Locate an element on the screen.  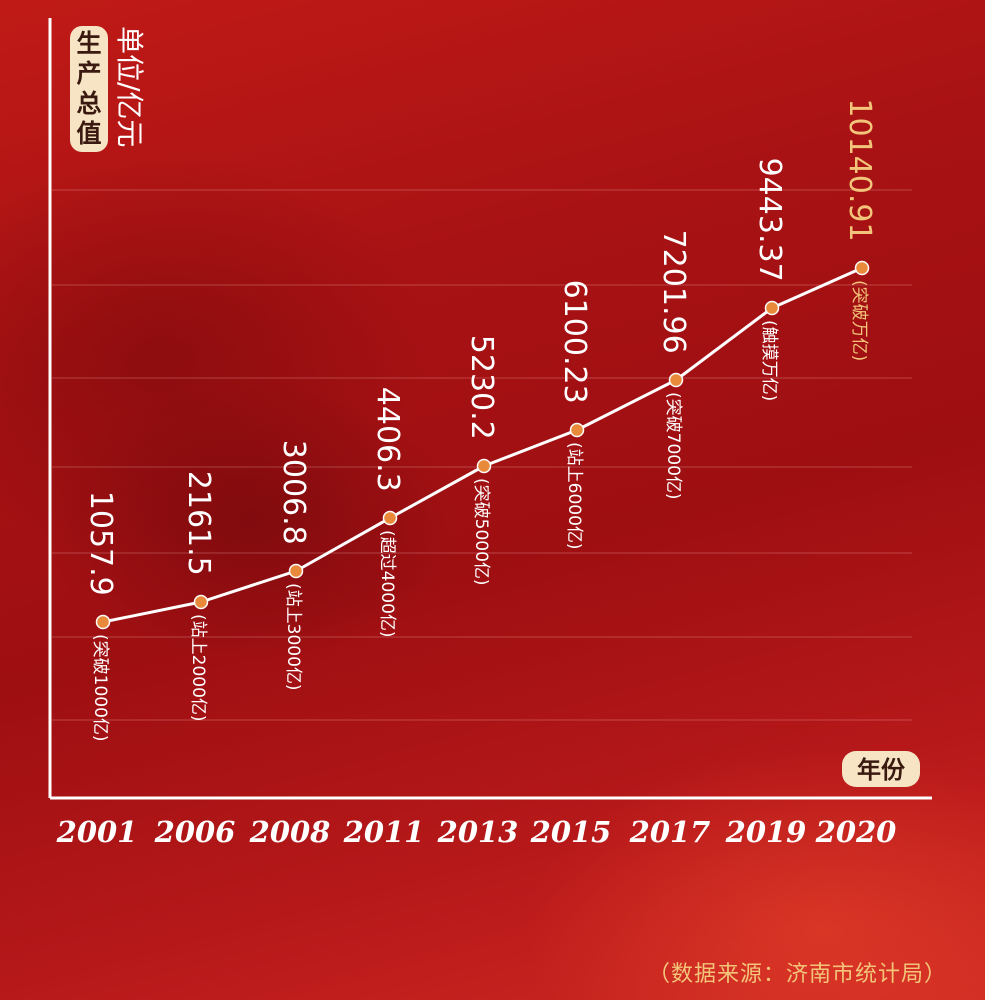
data-point-2015 is located at coordinates (577, 430).